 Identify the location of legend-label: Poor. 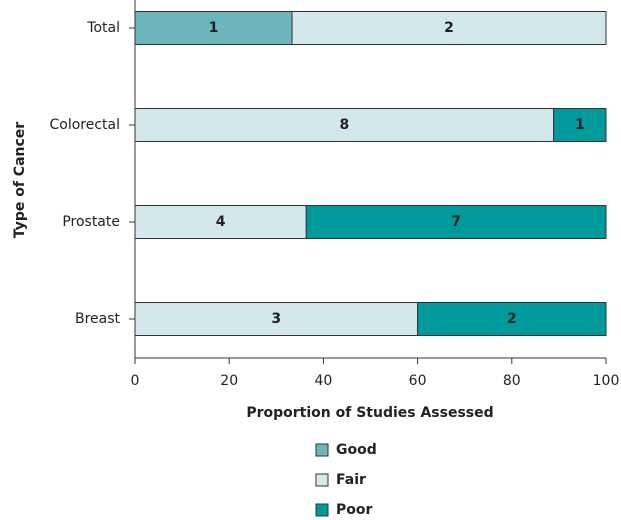
(354, 510).